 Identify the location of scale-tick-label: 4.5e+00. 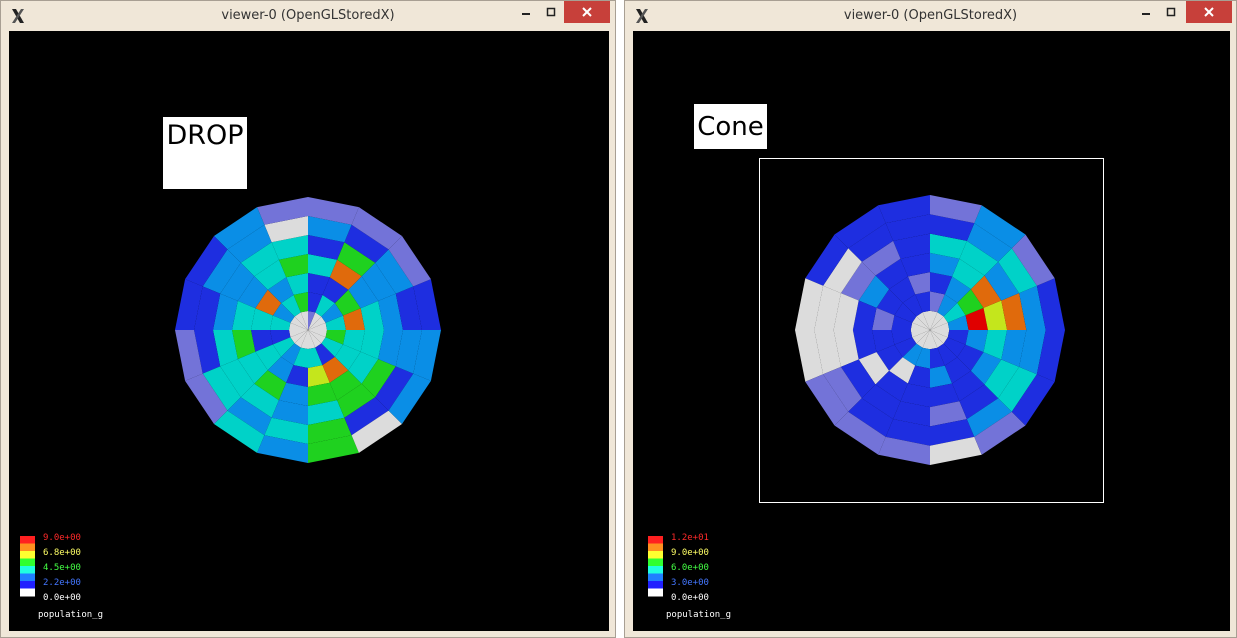
(62, 568).